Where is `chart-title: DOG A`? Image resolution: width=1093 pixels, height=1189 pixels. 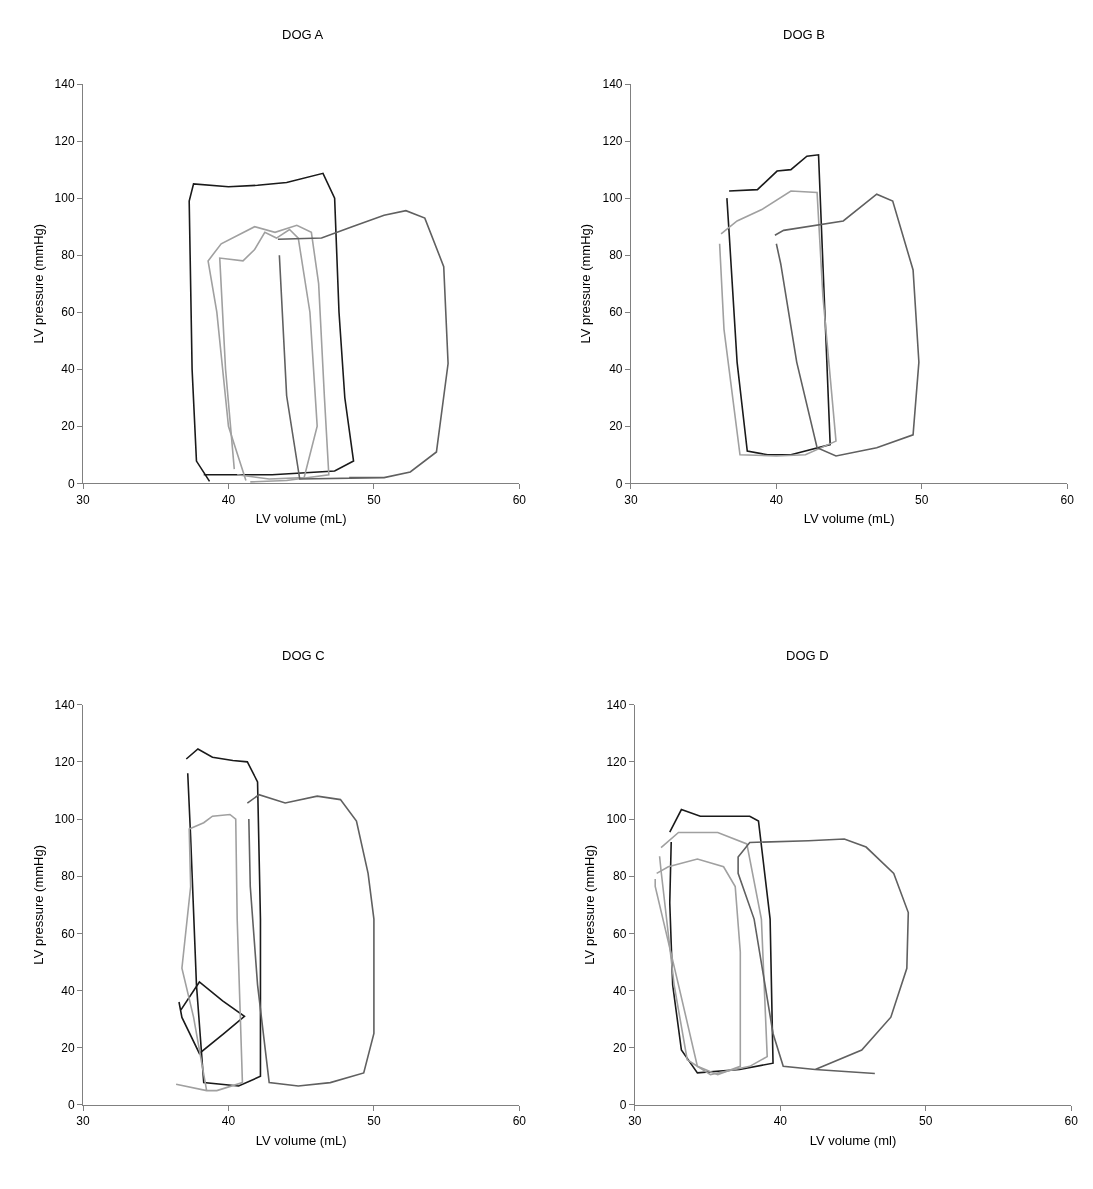
chart-title: DOG A is located at coordinates (303, 34).